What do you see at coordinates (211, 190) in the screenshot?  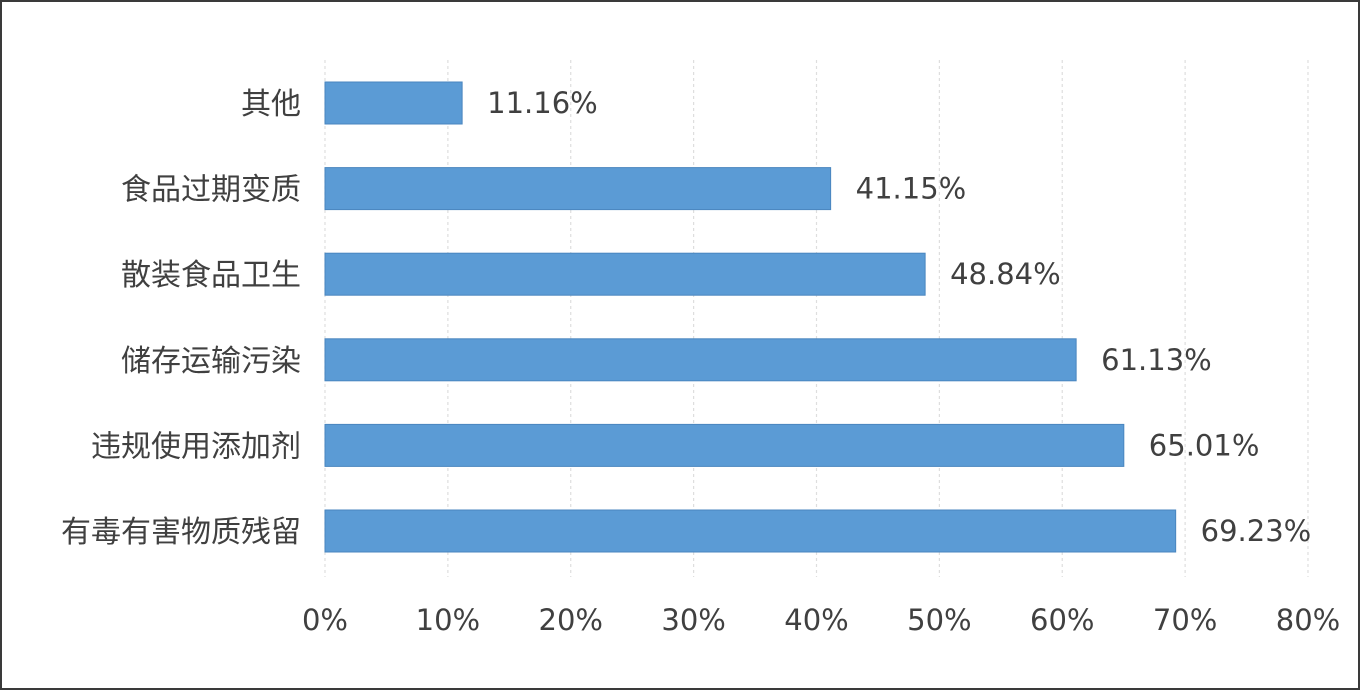 I see `category-label: 食品过期变质` at bounding box center [211, 190].